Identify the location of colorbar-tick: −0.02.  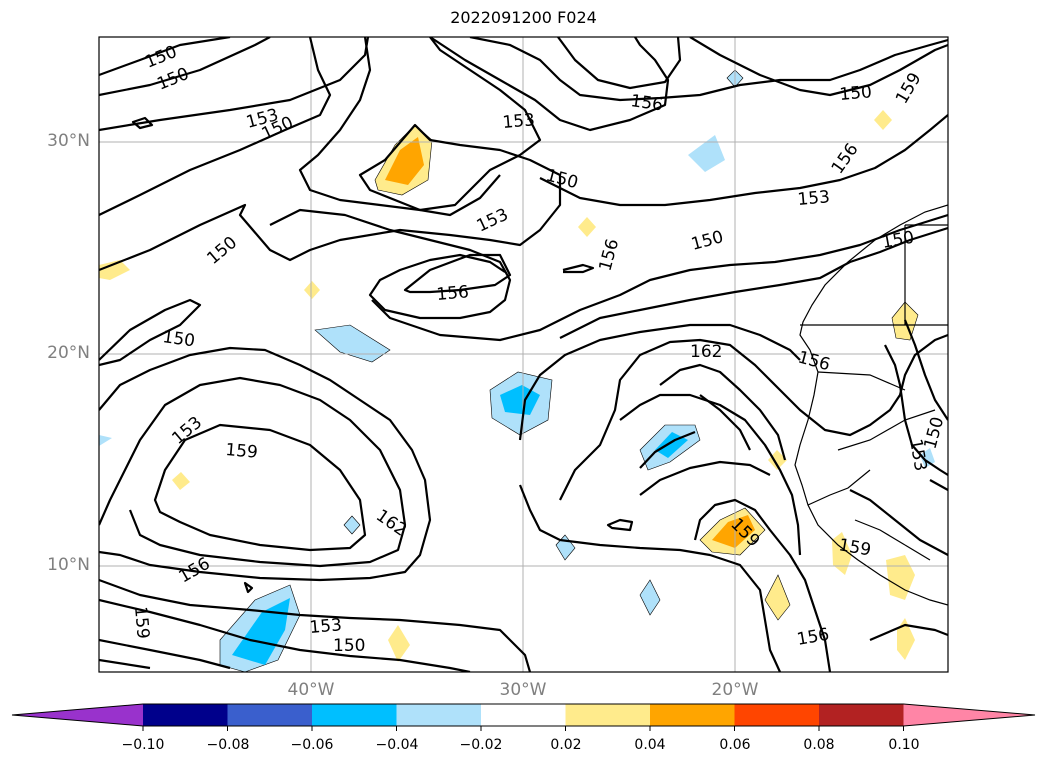
(481, 745).